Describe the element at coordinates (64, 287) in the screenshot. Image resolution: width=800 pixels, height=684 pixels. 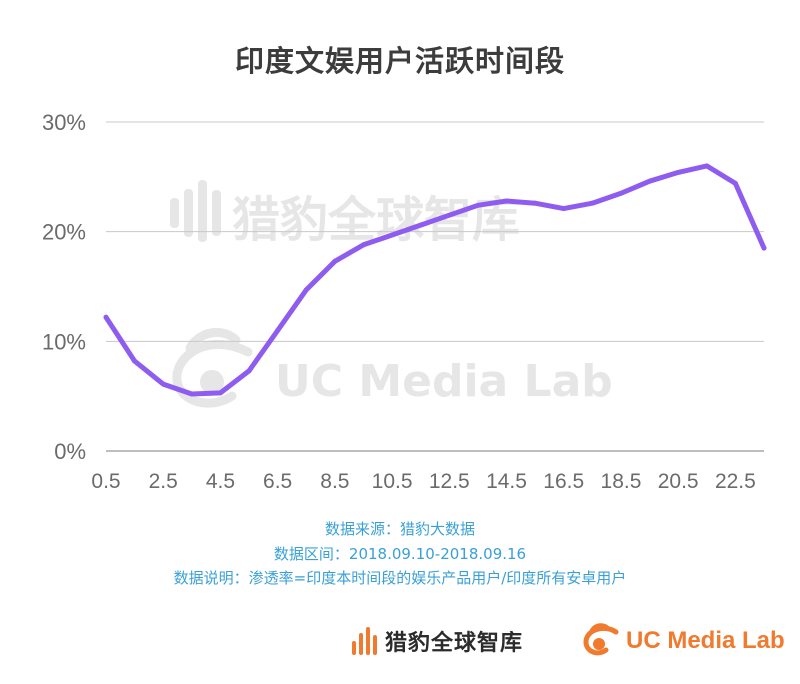
I see `y-axis-ticks: 0% 10% 20% 30%` at that location.